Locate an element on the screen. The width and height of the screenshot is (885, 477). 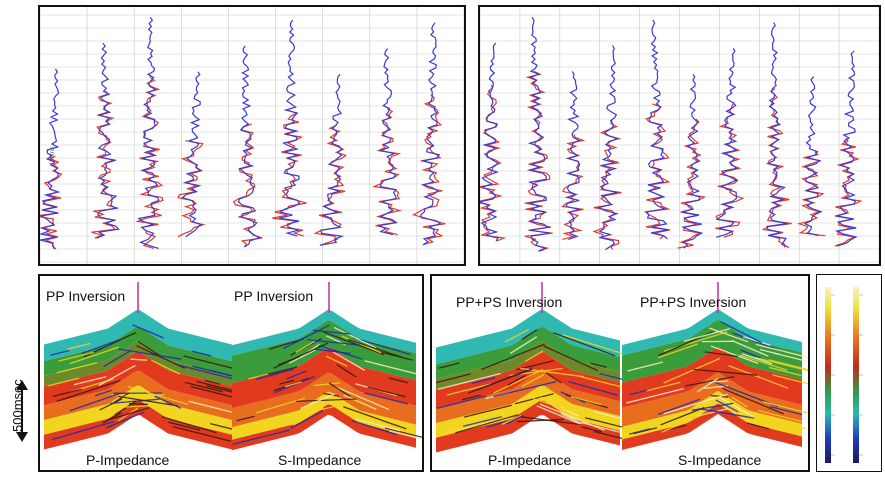
time-scale-tick: 100ms is located at coordinates (53, 155).